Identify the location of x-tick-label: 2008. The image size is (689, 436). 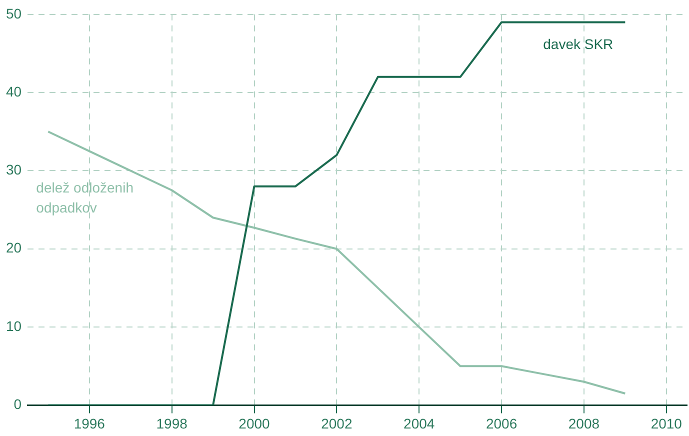
(584, 423).